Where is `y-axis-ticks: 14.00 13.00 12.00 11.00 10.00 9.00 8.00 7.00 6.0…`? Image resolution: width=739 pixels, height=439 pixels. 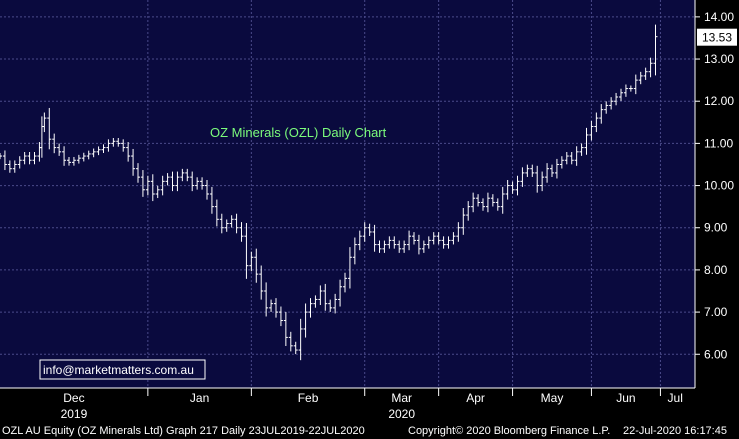
y-axis-ticks: 14.00 13.00 12.00 11.00 10.00 9.00 8.00 7.00 6.0… is located at coordinates (714, 194).